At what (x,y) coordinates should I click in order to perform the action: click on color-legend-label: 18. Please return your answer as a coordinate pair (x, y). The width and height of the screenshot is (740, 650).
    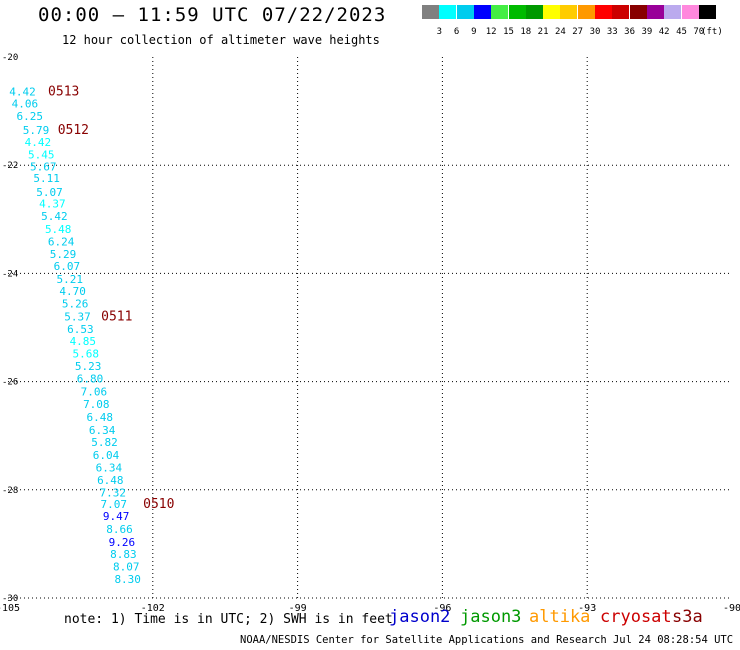
    Looking at the image, I should click on (526, 32).